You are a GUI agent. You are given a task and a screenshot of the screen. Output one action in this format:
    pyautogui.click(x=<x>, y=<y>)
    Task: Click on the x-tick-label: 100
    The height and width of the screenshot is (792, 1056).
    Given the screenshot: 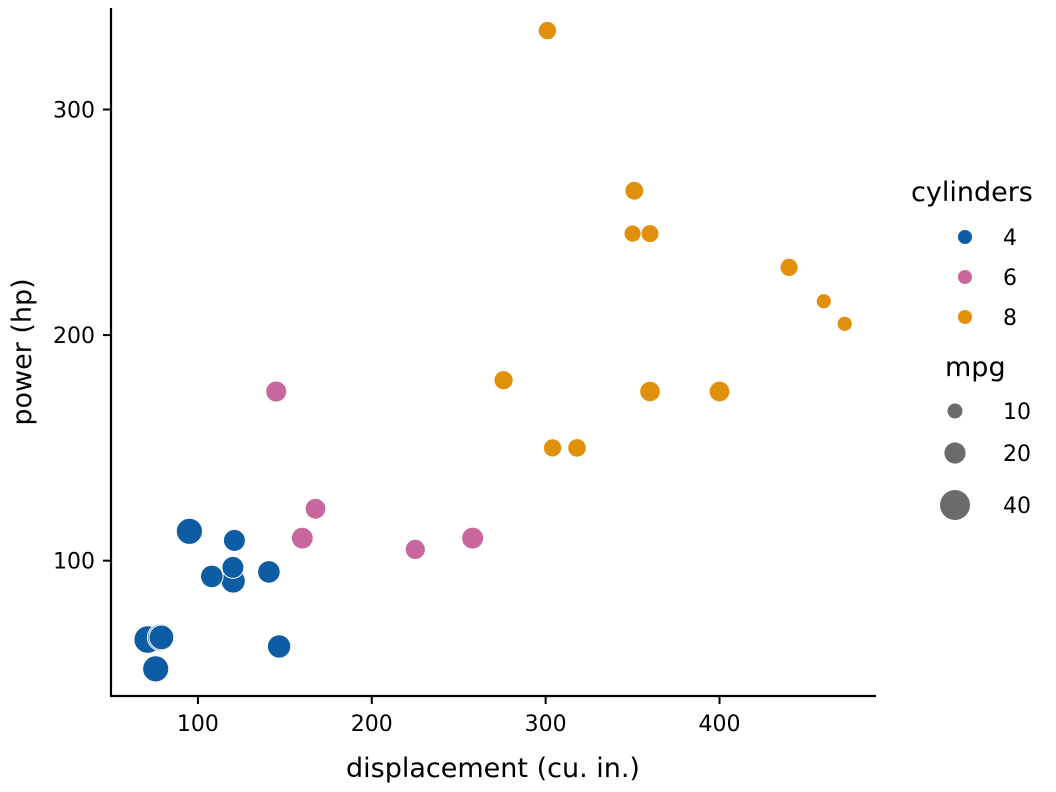 What is the action you would take?
    pyautogui.click(x=198, y=724)
    